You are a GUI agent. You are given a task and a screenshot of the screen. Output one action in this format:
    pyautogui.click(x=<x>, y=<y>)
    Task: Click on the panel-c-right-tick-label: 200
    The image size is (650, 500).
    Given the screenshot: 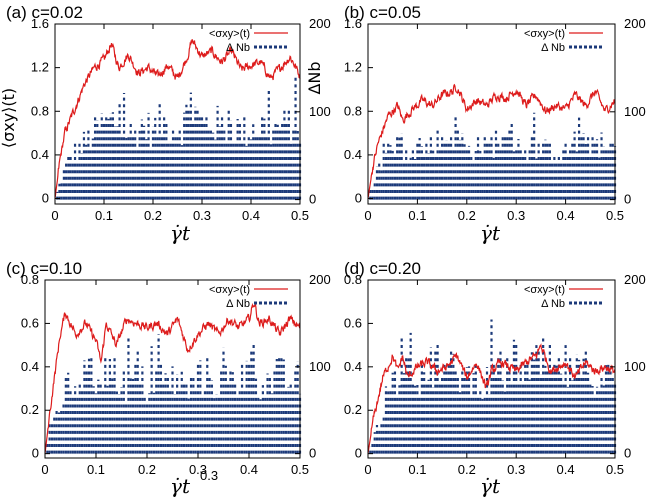 What is the action you would take?
    pyautogui.click(x=320, y=279)
    